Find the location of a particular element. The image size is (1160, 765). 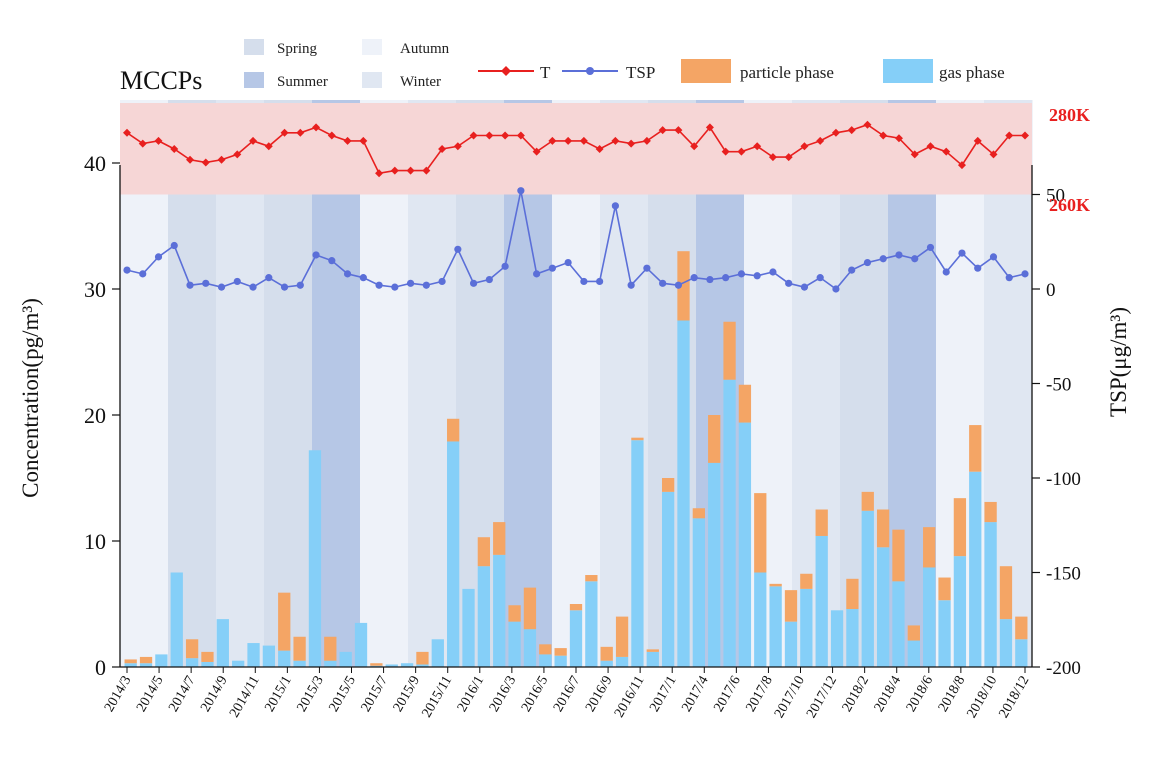

legend-swatch-summer is located at coordinates (254, 80).